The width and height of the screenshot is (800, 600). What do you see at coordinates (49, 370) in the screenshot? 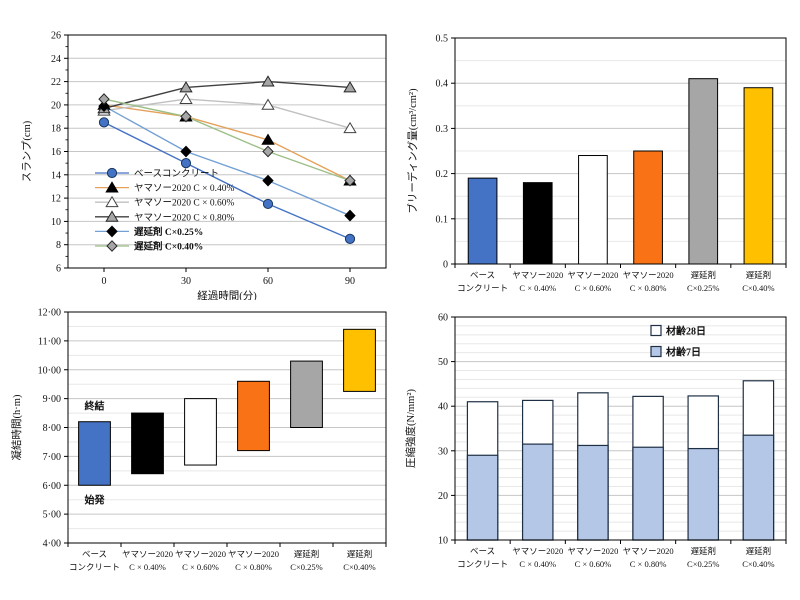
I see `y-tick-label: 10·00` at bounding box center [49, 370].